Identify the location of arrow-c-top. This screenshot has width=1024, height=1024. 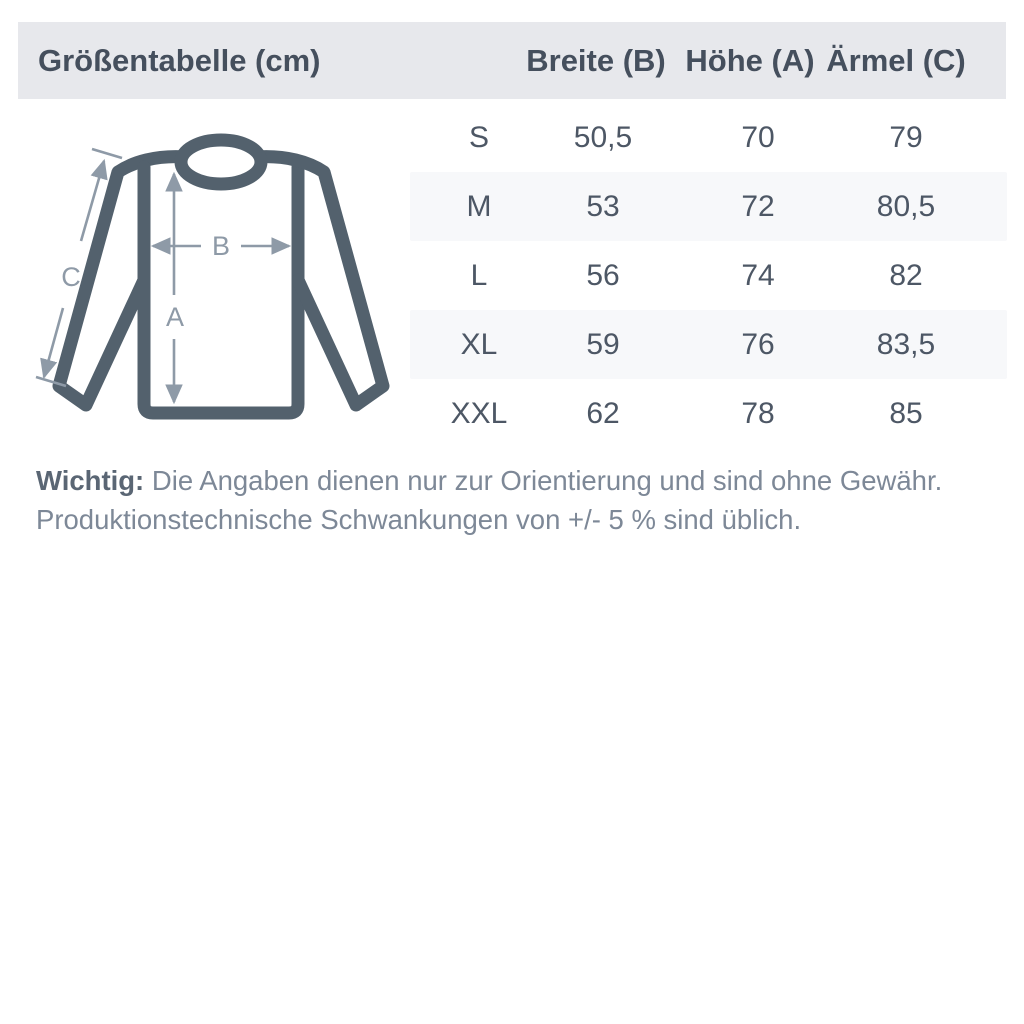
(93, 200).